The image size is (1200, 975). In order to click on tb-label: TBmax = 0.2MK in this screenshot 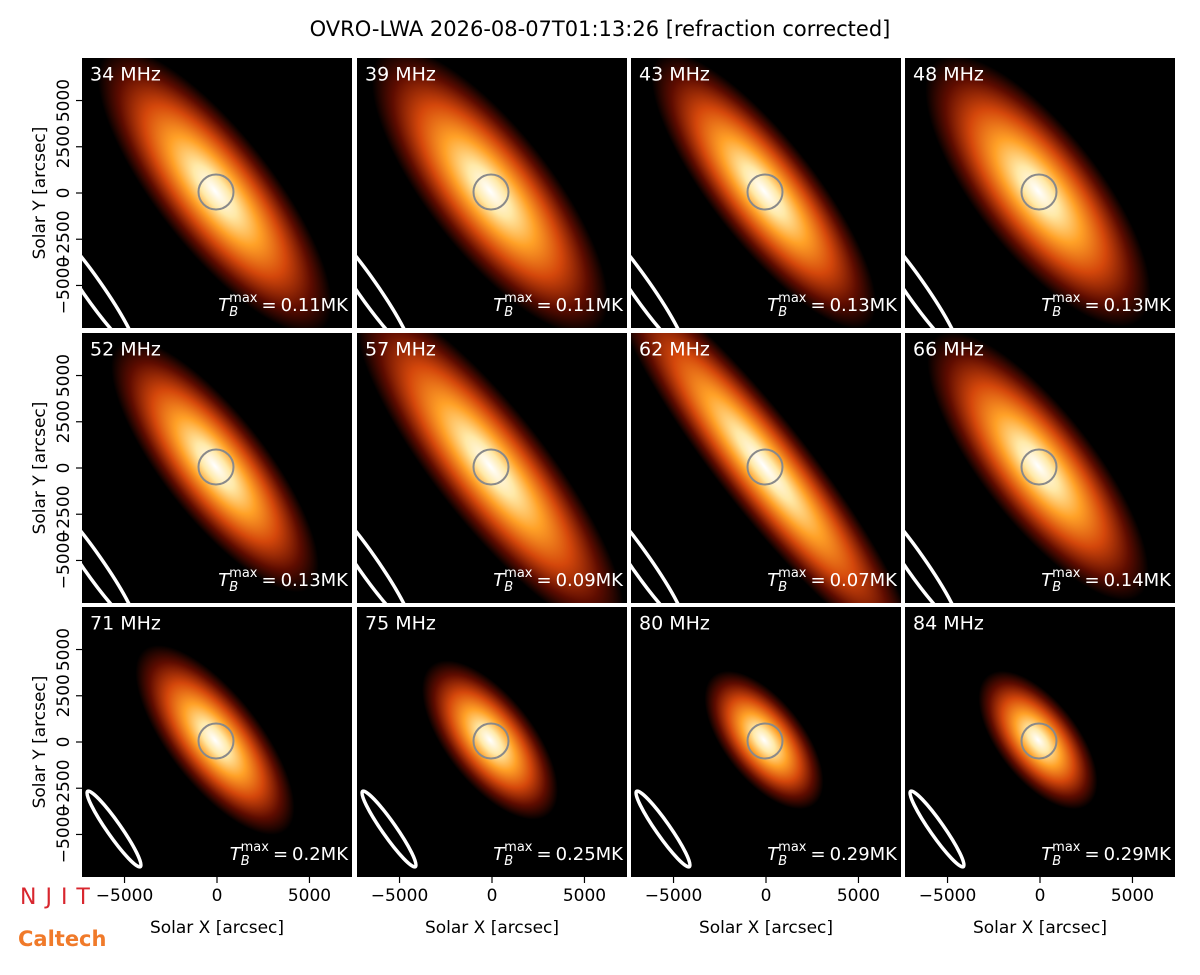, I will do `click(290, 854)`.